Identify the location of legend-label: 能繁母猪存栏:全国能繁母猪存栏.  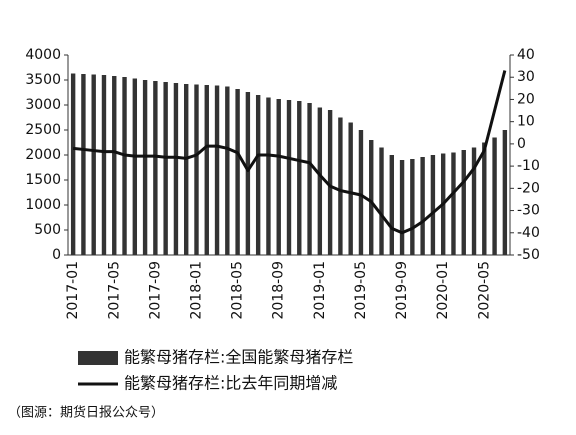
(238, 357).